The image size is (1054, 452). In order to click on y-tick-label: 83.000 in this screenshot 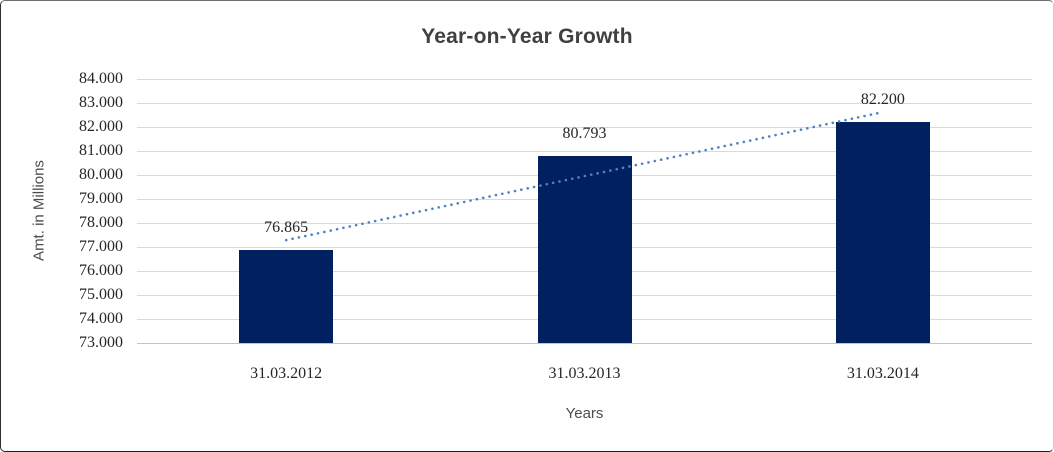, I will do `click(101, 102)`.